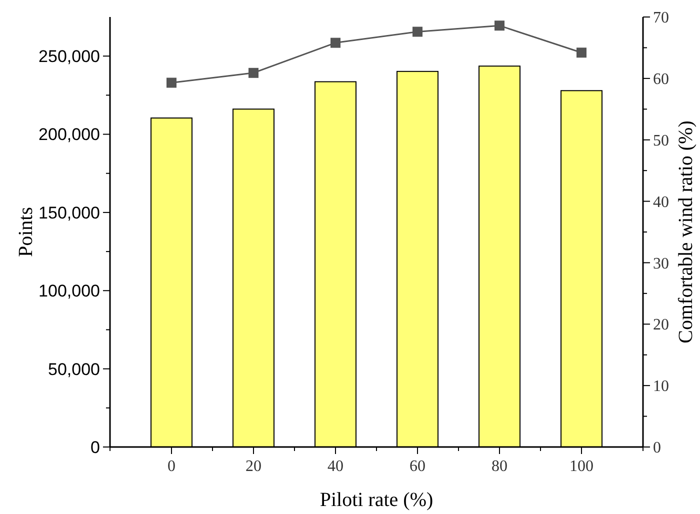 This screenshot has height=514, width=700. What do you see at coordinates (582, 466) in the screenshot?
I see `x-tick-label: 100` at bounding box center [582, 466].